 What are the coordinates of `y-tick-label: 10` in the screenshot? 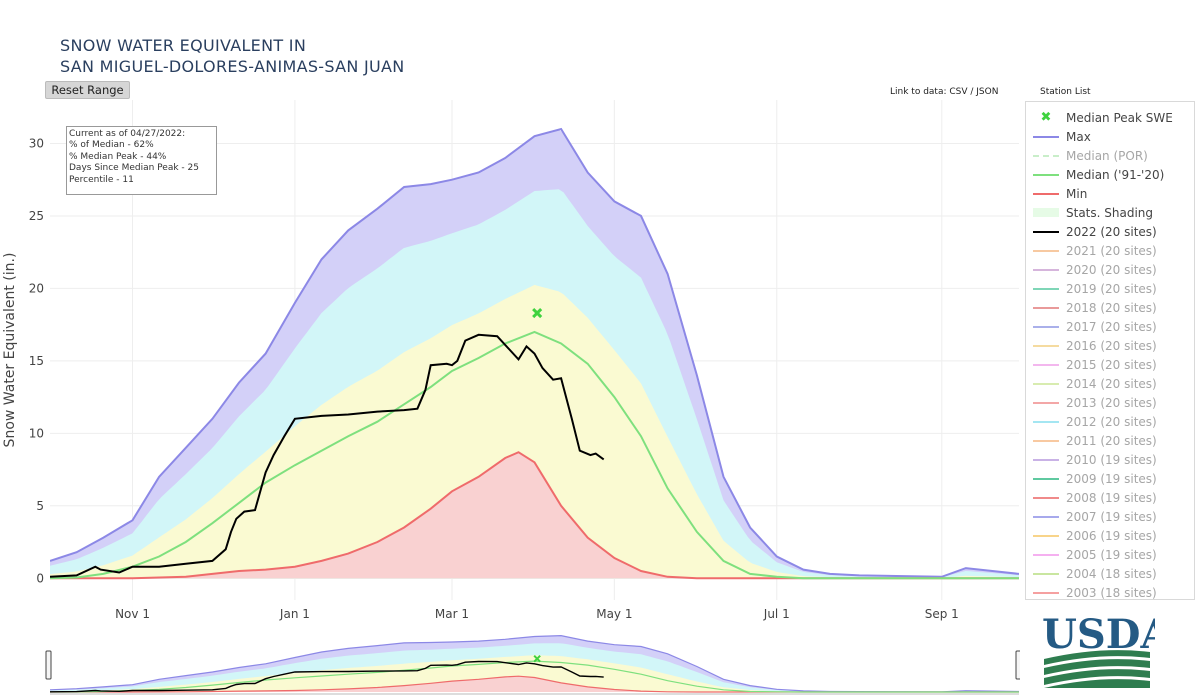 It's located at (36, 433).